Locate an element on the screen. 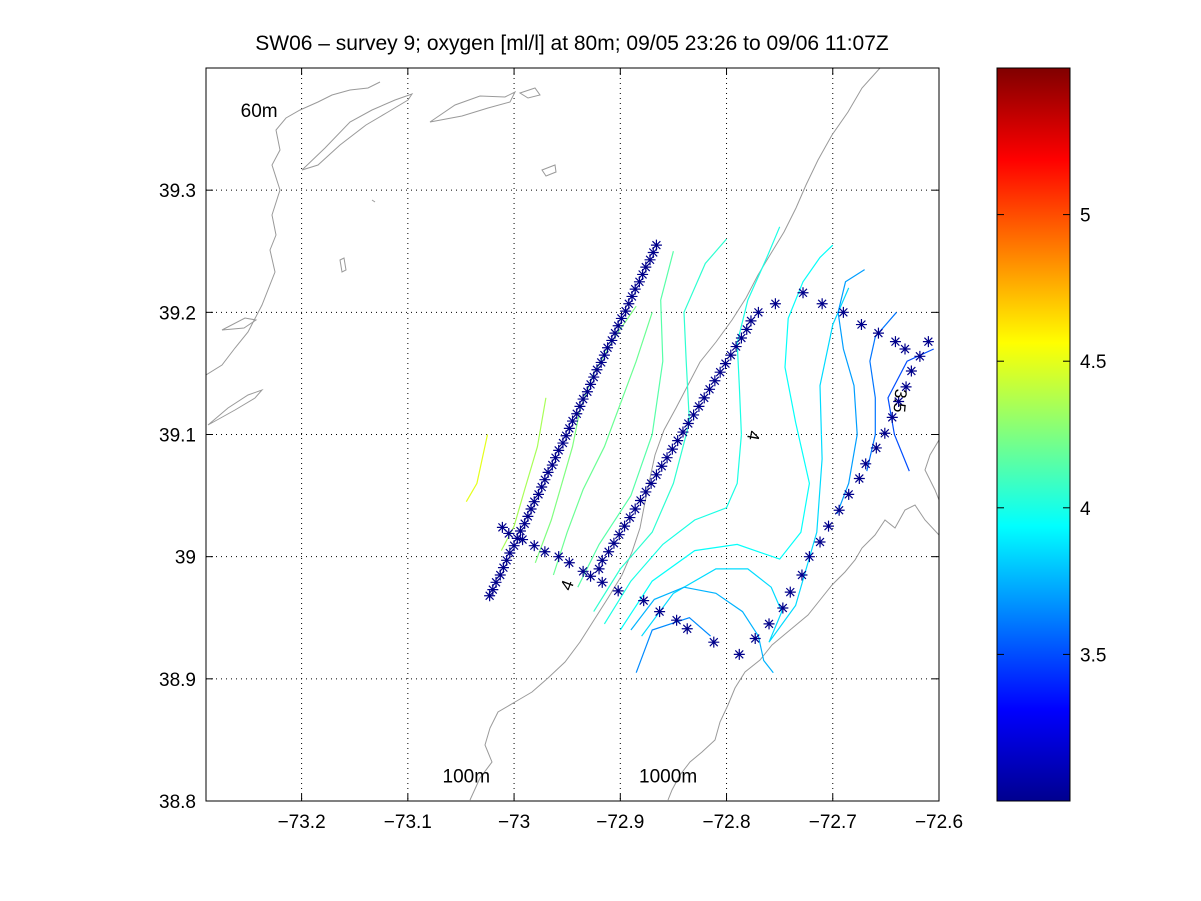  isobath-60m-spot-b is located at coordinates (343, 265).